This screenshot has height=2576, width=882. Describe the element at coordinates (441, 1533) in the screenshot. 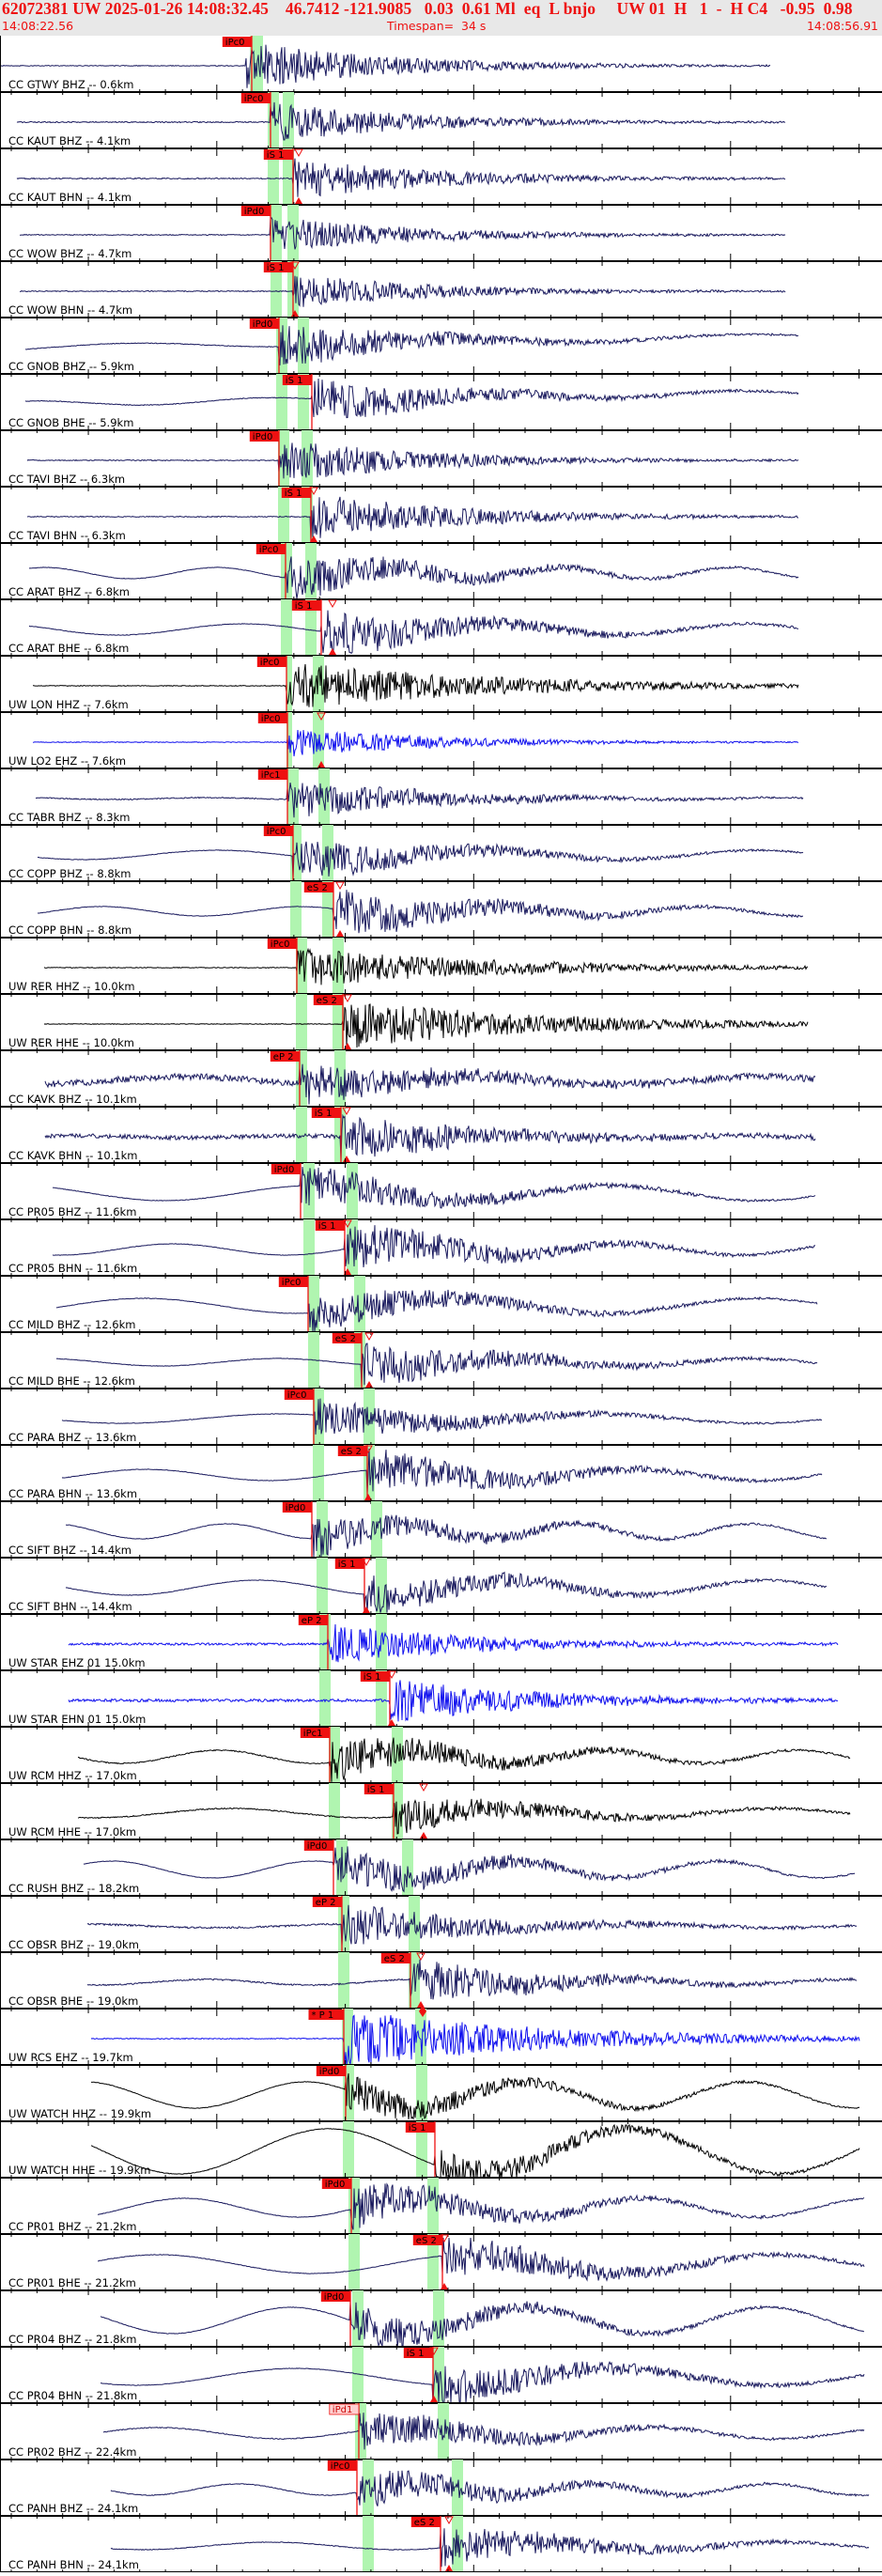

I see `trace-panel: iPd0 CC SIFT BHZ -- 14.4km` at that location.